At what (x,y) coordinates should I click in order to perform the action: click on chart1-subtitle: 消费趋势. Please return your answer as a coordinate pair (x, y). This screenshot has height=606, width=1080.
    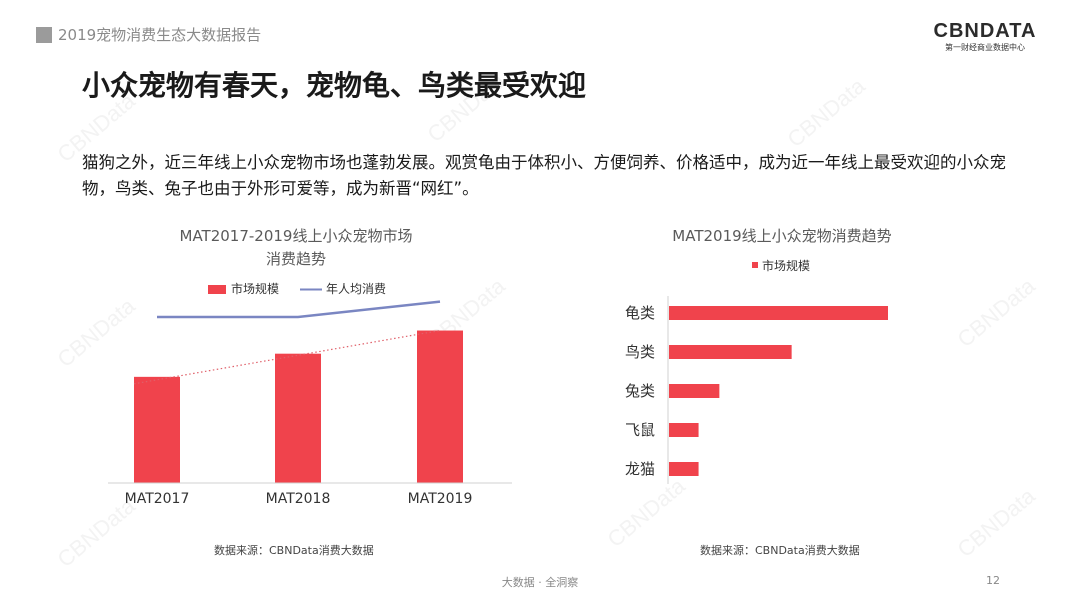
    Looking at the image, I should click on (296, 259).